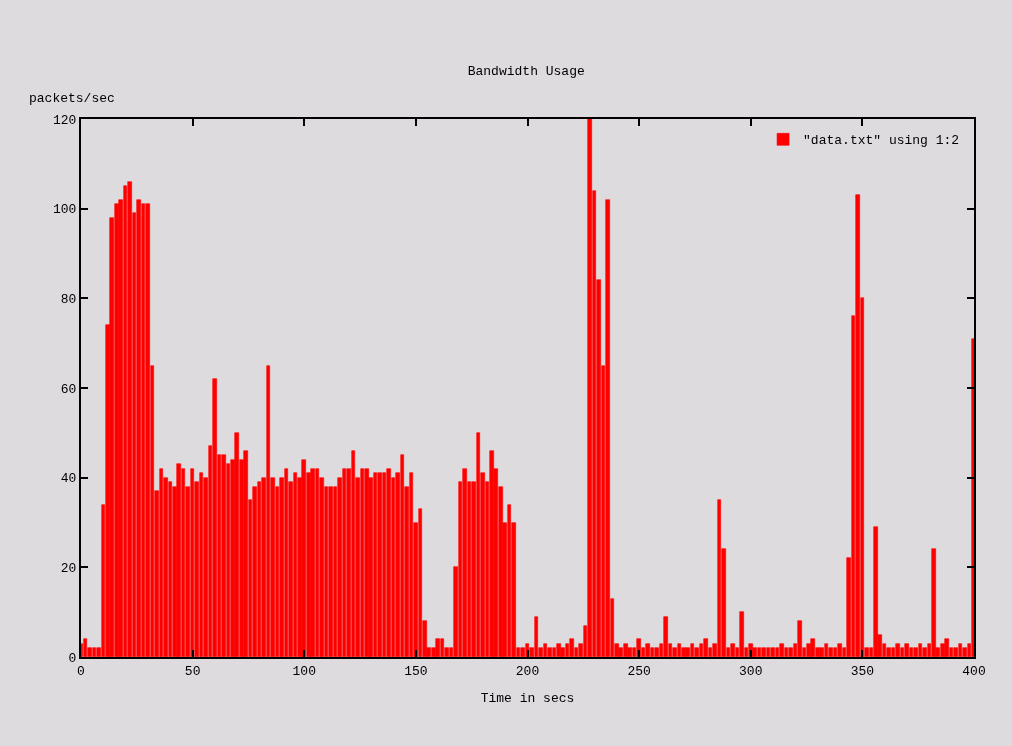 Image resolution: width=1012 pixels, height=746 pixels. Describe the element at coordinates (68, 568) in the screenshot. I see `y-tick-label: 20` at that location.